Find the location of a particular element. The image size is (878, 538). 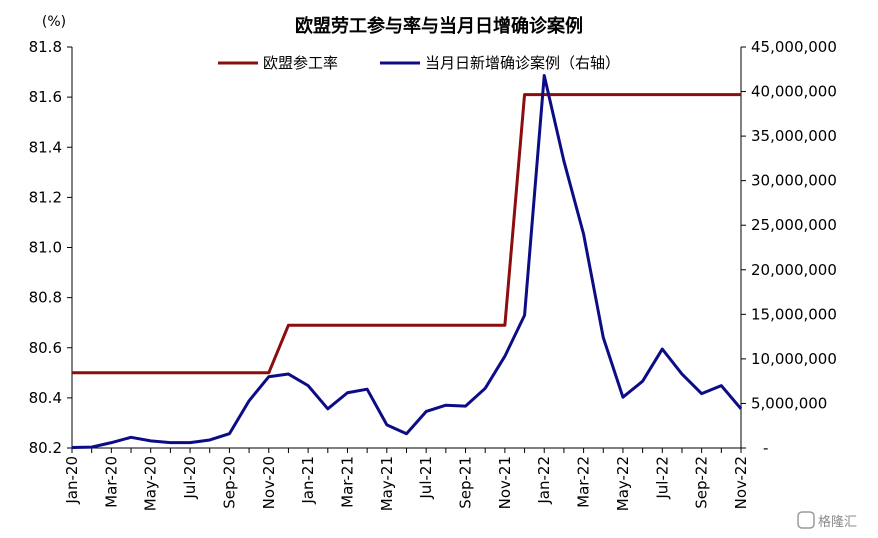

x-tick-label: Jul-20 is located at coordinates (190, 478).